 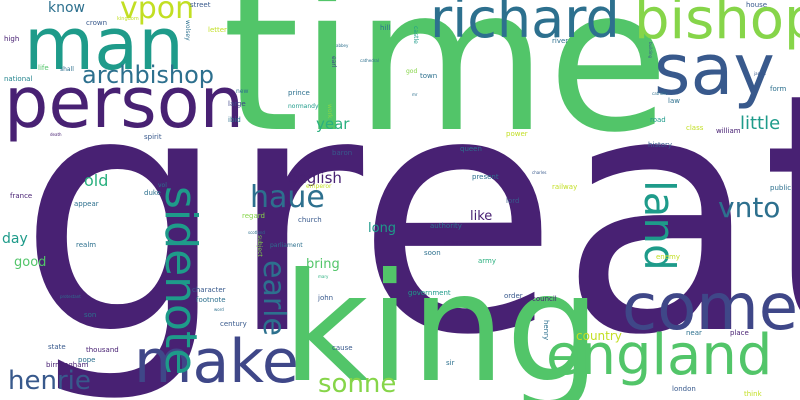 I want to click on word-year: year, so click(x=333, y=124).